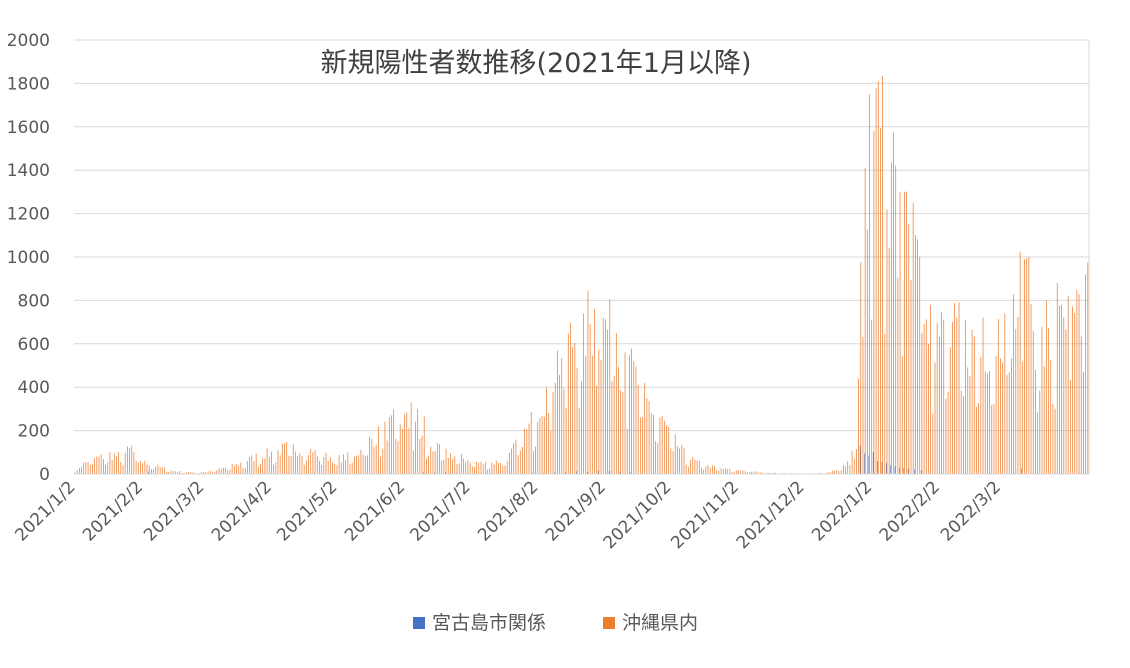 The width and height of the screenshot is (1130, 668). Describe the element at coordinates (34, 301) in the screenshot. I see `y-tick-label: 800` at that location.